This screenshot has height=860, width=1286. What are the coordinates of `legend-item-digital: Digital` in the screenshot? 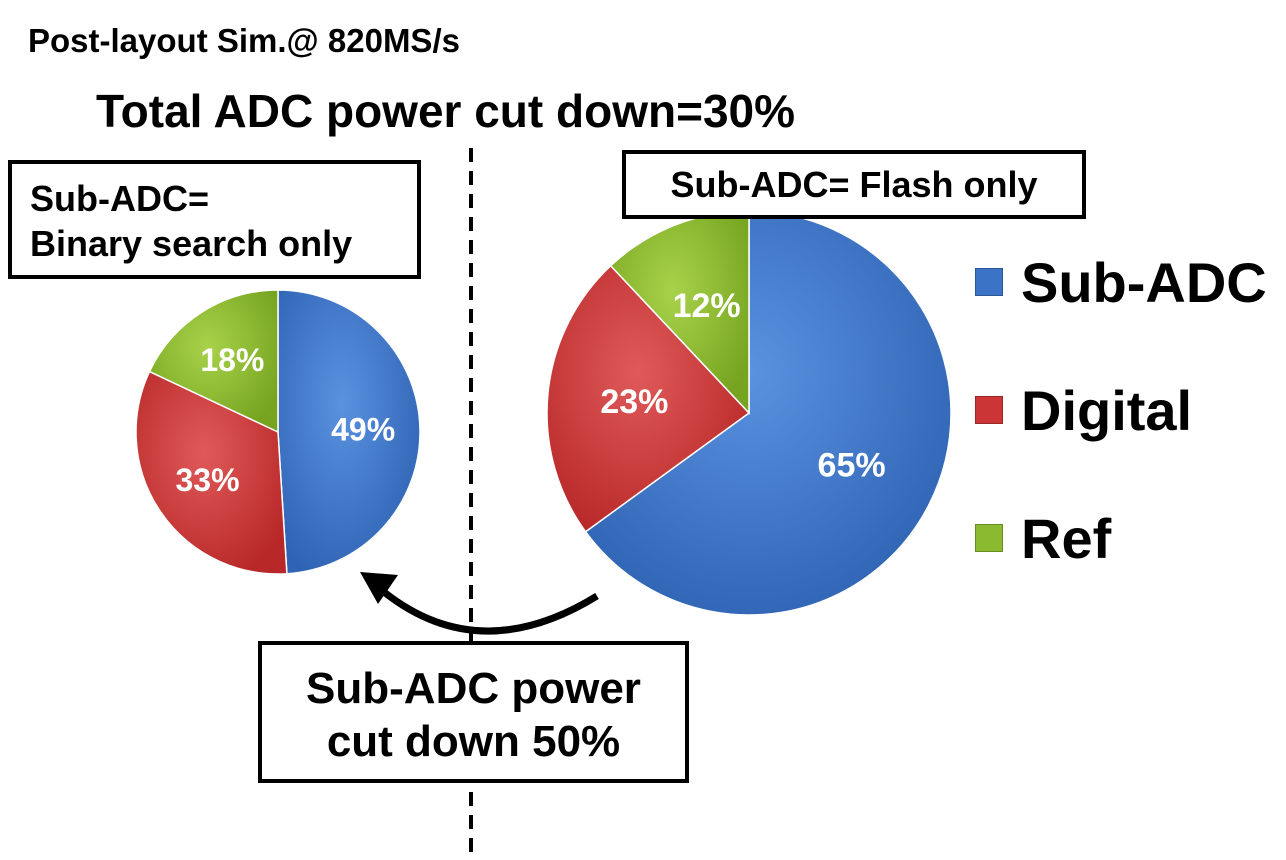 It's located at (1084, 410).